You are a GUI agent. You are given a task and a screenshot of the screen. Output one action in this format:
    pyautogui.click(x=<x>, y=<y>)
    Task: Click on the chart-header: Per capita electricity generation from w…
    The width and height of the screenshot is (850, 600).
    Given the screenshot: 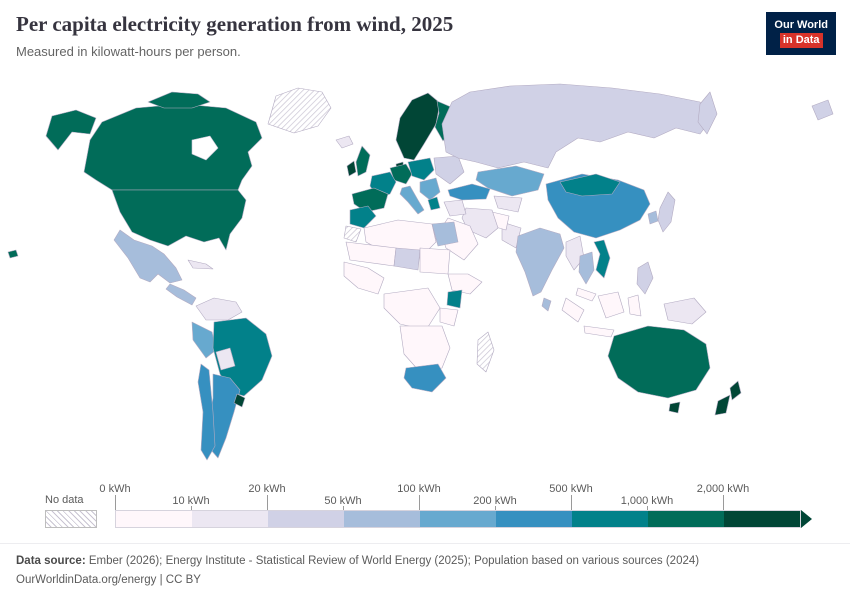 What is the action you would take?
    pyautogui.click(x=383, y=35)
    